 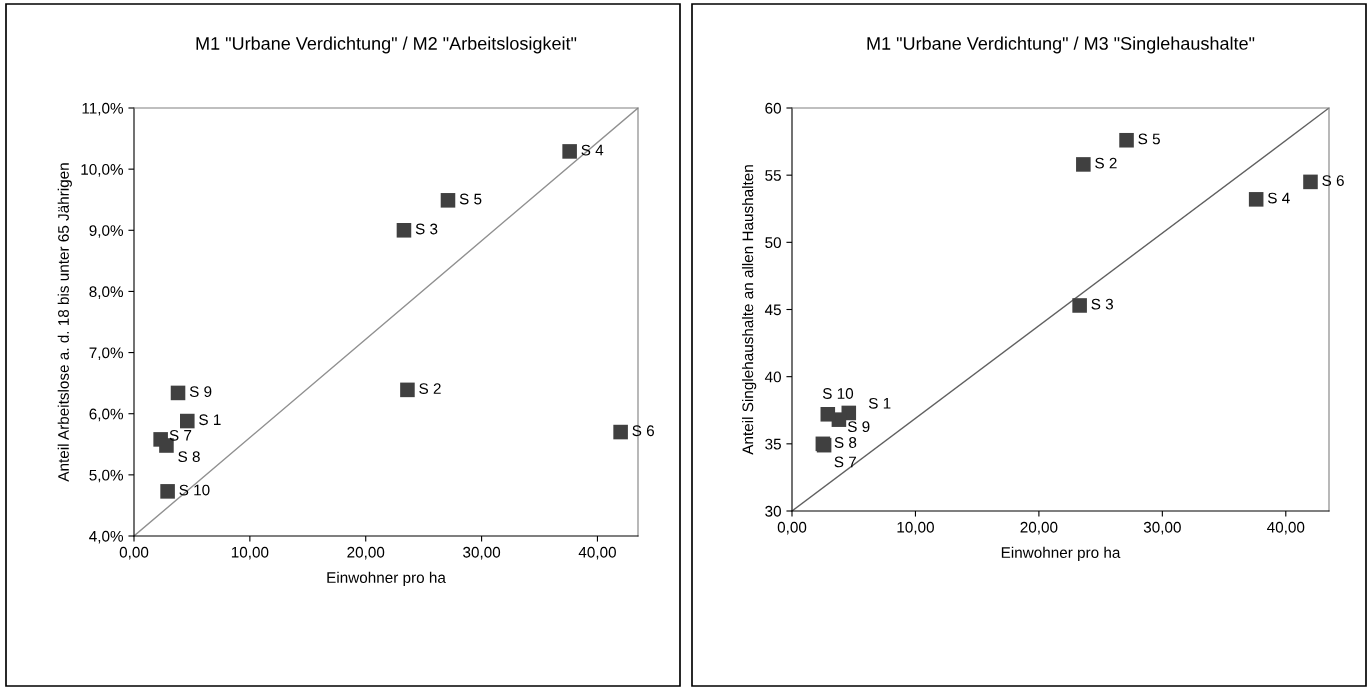 What do you see at coordinates (102, 170) in the screenshot?
I see `y-tick-label: 10,0%` at bounding box center [102, 170].